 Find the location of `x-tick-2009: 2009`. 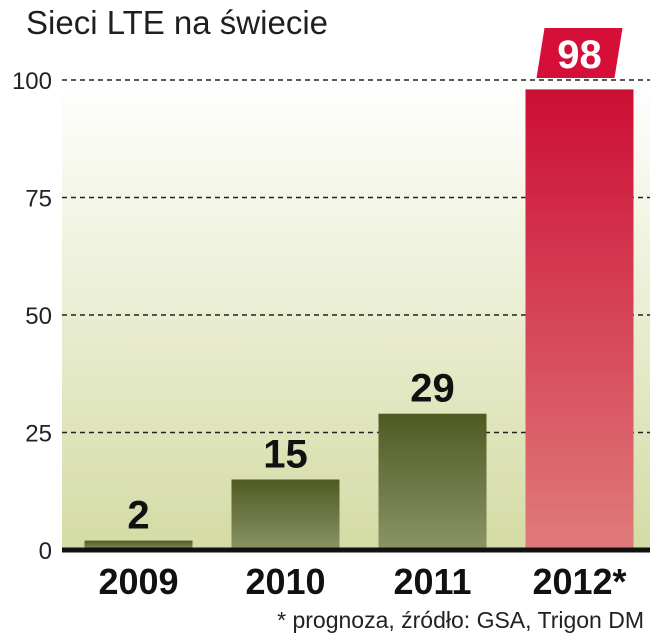

x-tick-2009: 2009 is located at coordinates (138, 581).